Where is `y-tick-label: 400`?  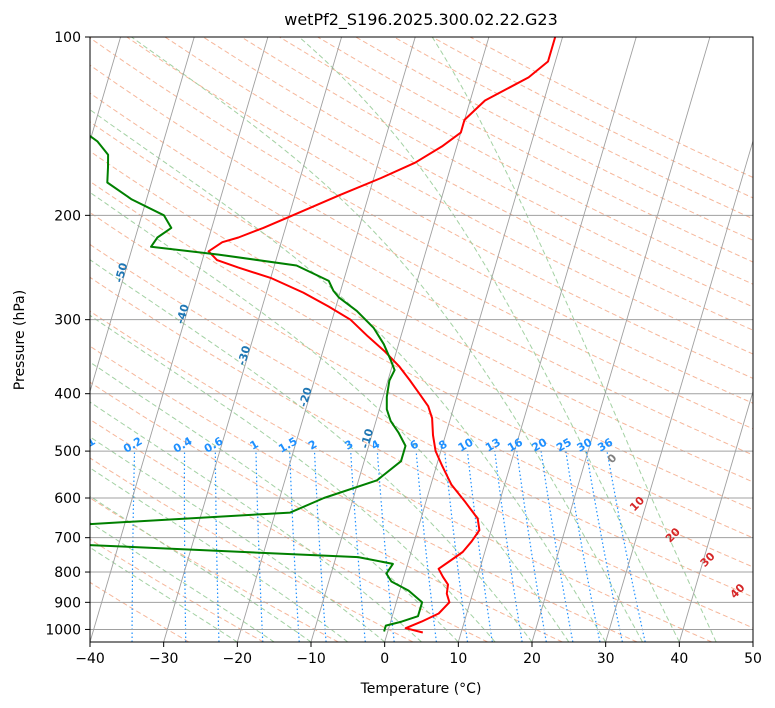 y-tick-label: 400 is located at coordinates (67, 395).